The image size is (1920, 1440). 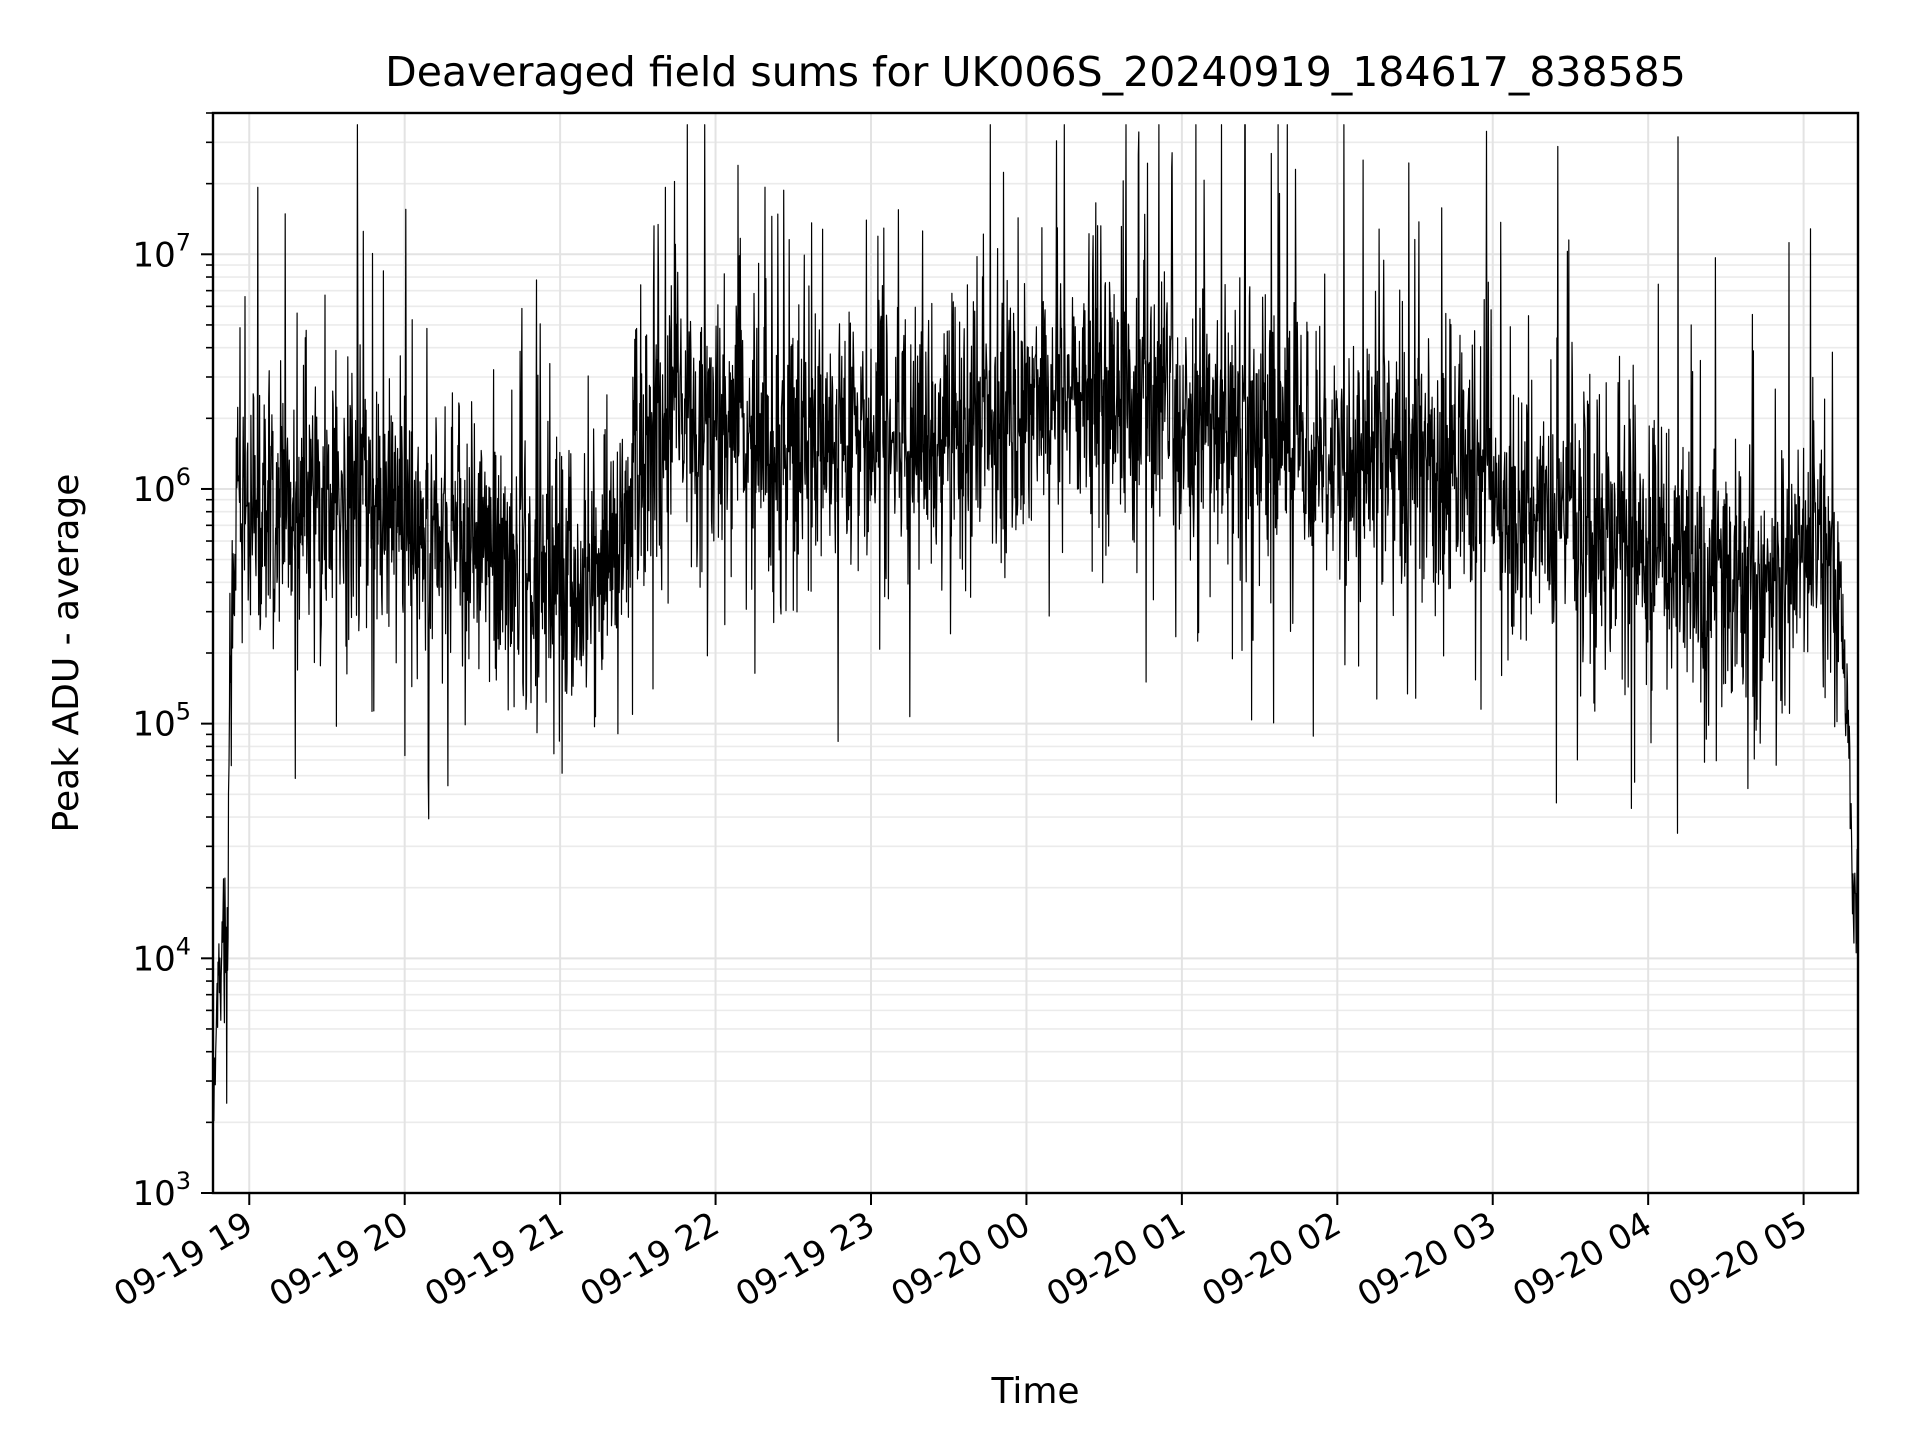 I want to click on y-tick-label: 10⁴, so click(x=161, y=955).